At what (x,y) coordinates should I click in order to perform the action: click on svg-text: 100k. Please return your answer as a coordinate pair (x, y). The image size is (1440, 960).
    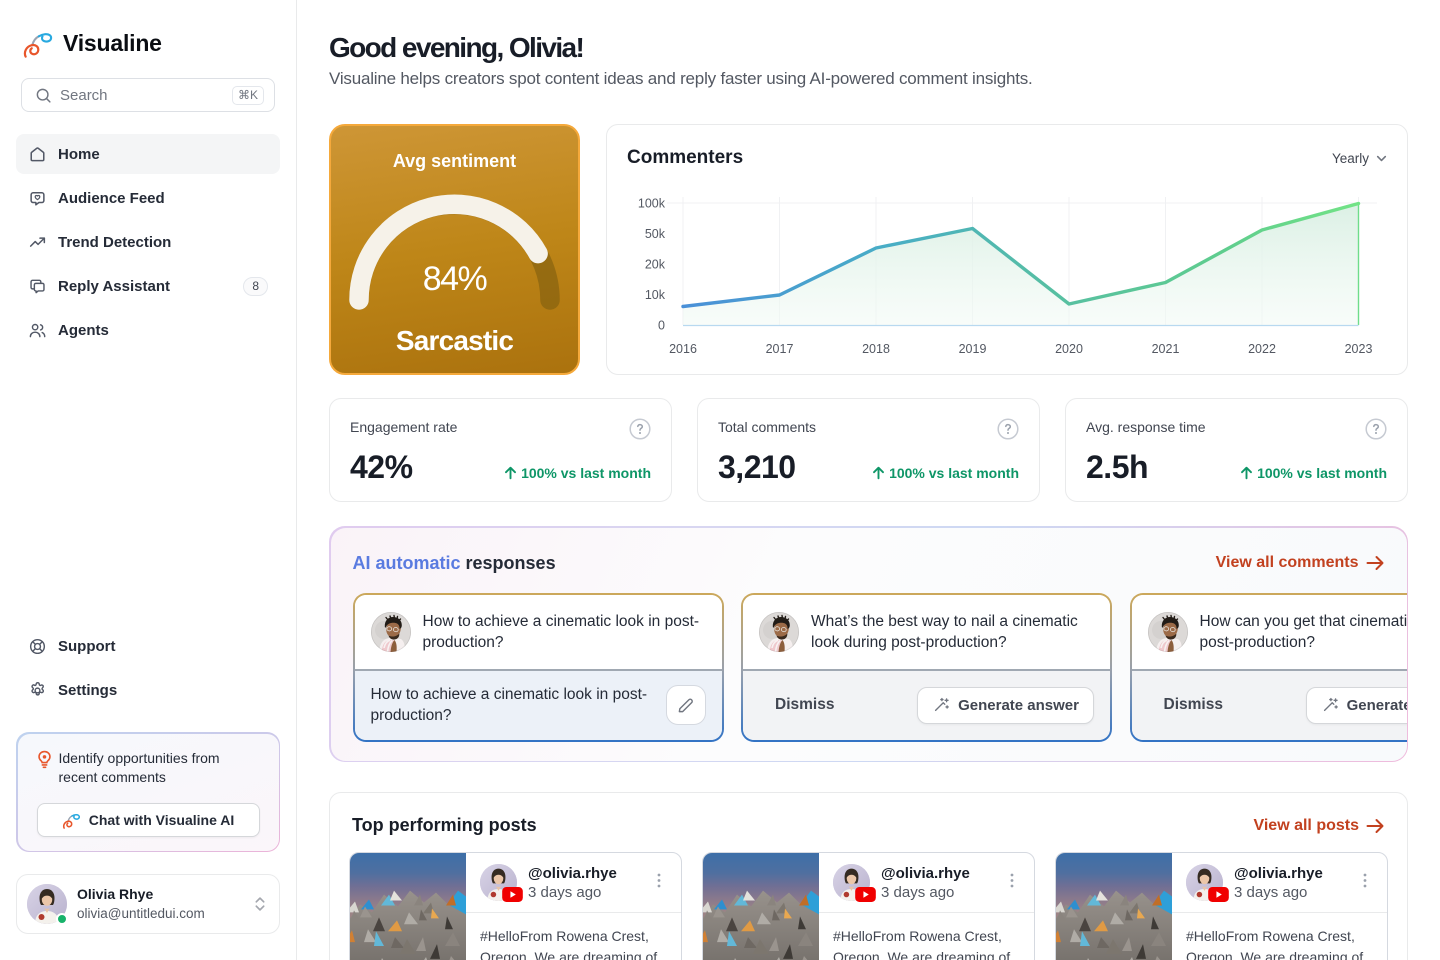
    Looking at the image, I should click on (652, 204).